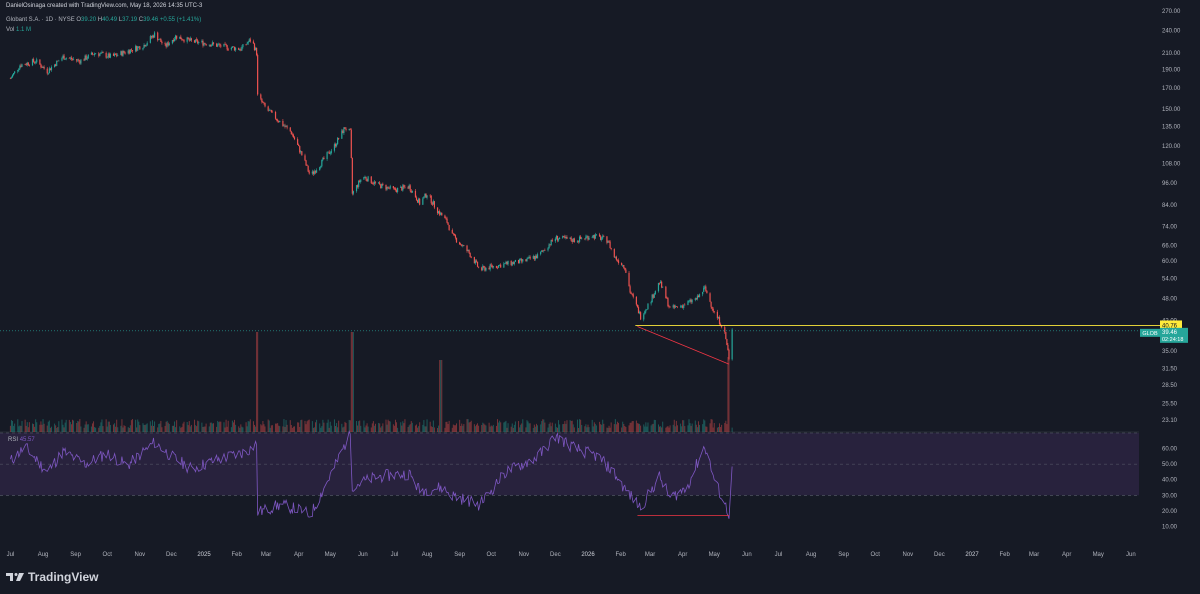 This screenshot has width=1200, height=594. I want to click on price-axis-tick: 96.00, so click(1170, 184).